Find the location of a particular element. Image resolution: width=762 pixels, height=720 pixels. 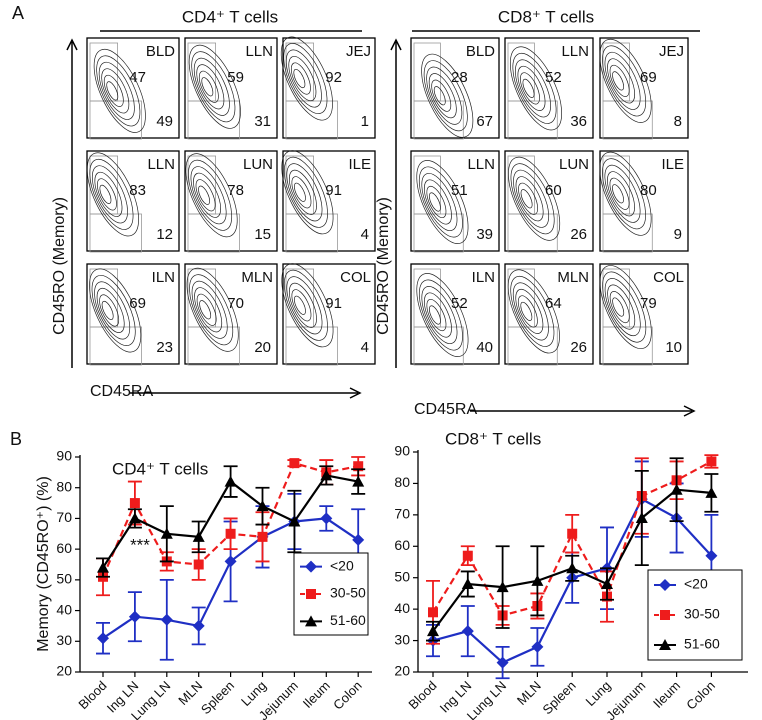

tissue-label: ILE is located at coordinates (359, 164).